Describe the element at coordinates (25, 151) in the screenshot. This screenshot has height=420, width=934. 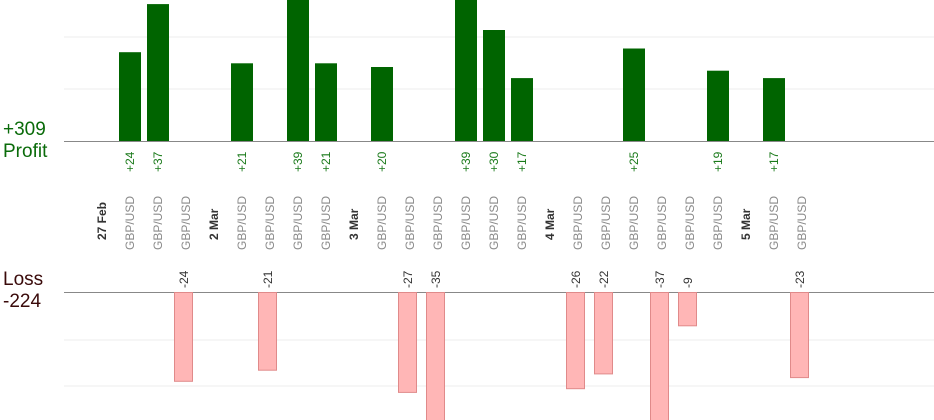
I see `profit-total-label: Profit` at that location.